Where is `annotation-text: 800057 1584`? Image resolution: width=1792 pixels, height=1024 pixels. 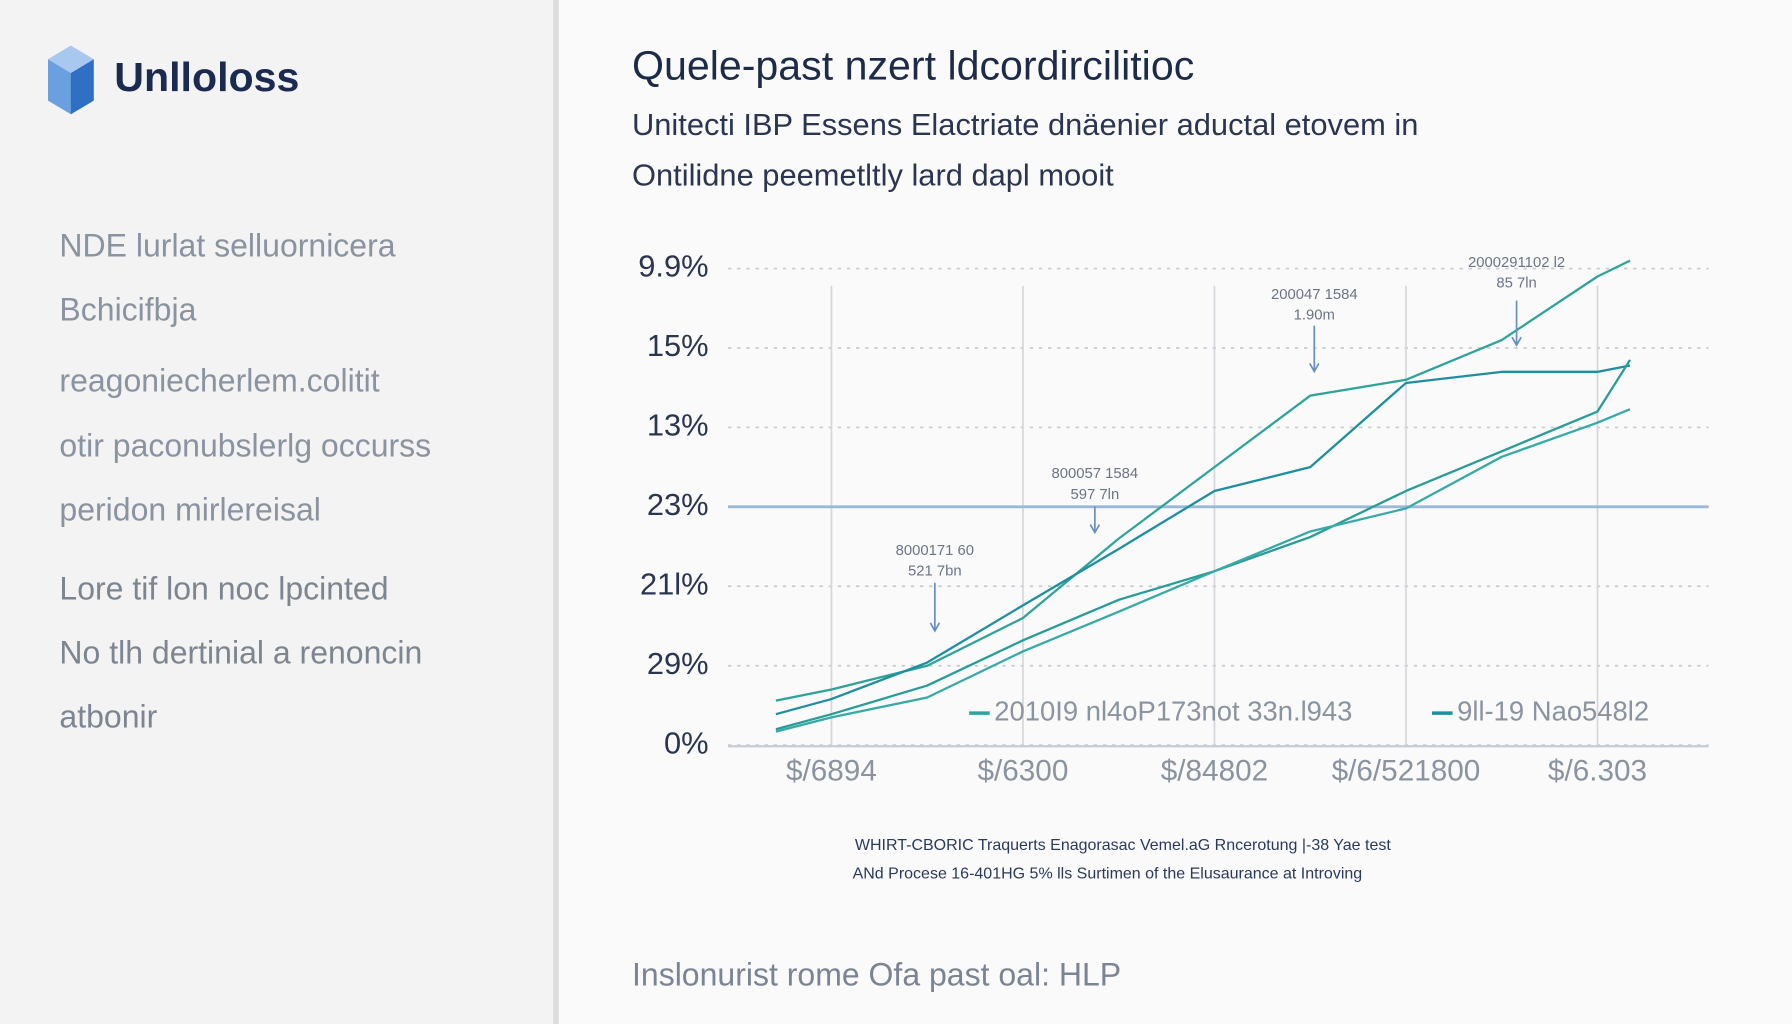
annotation-text: 800057 1584 is located at coordinates (1095, 474).